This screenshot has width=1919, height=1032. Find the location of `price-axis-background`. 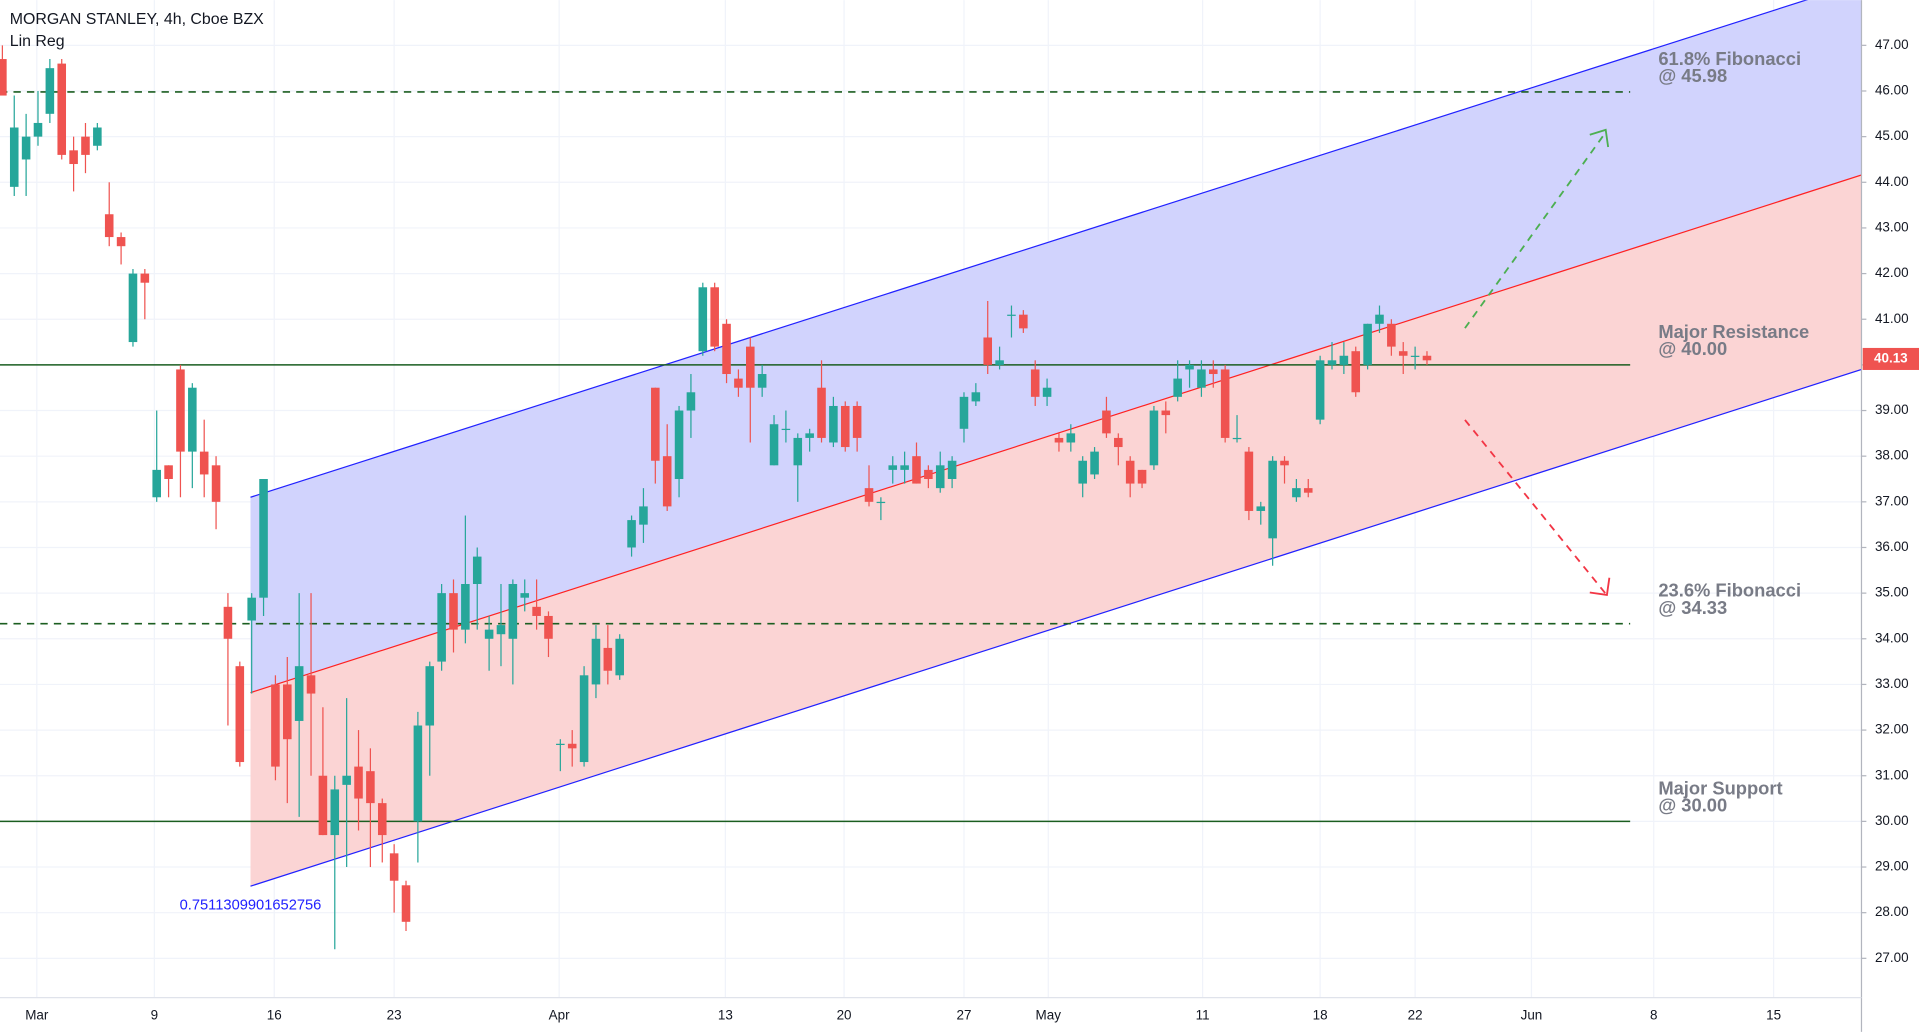

price-axis-background is located at coordinates (1890, 516).